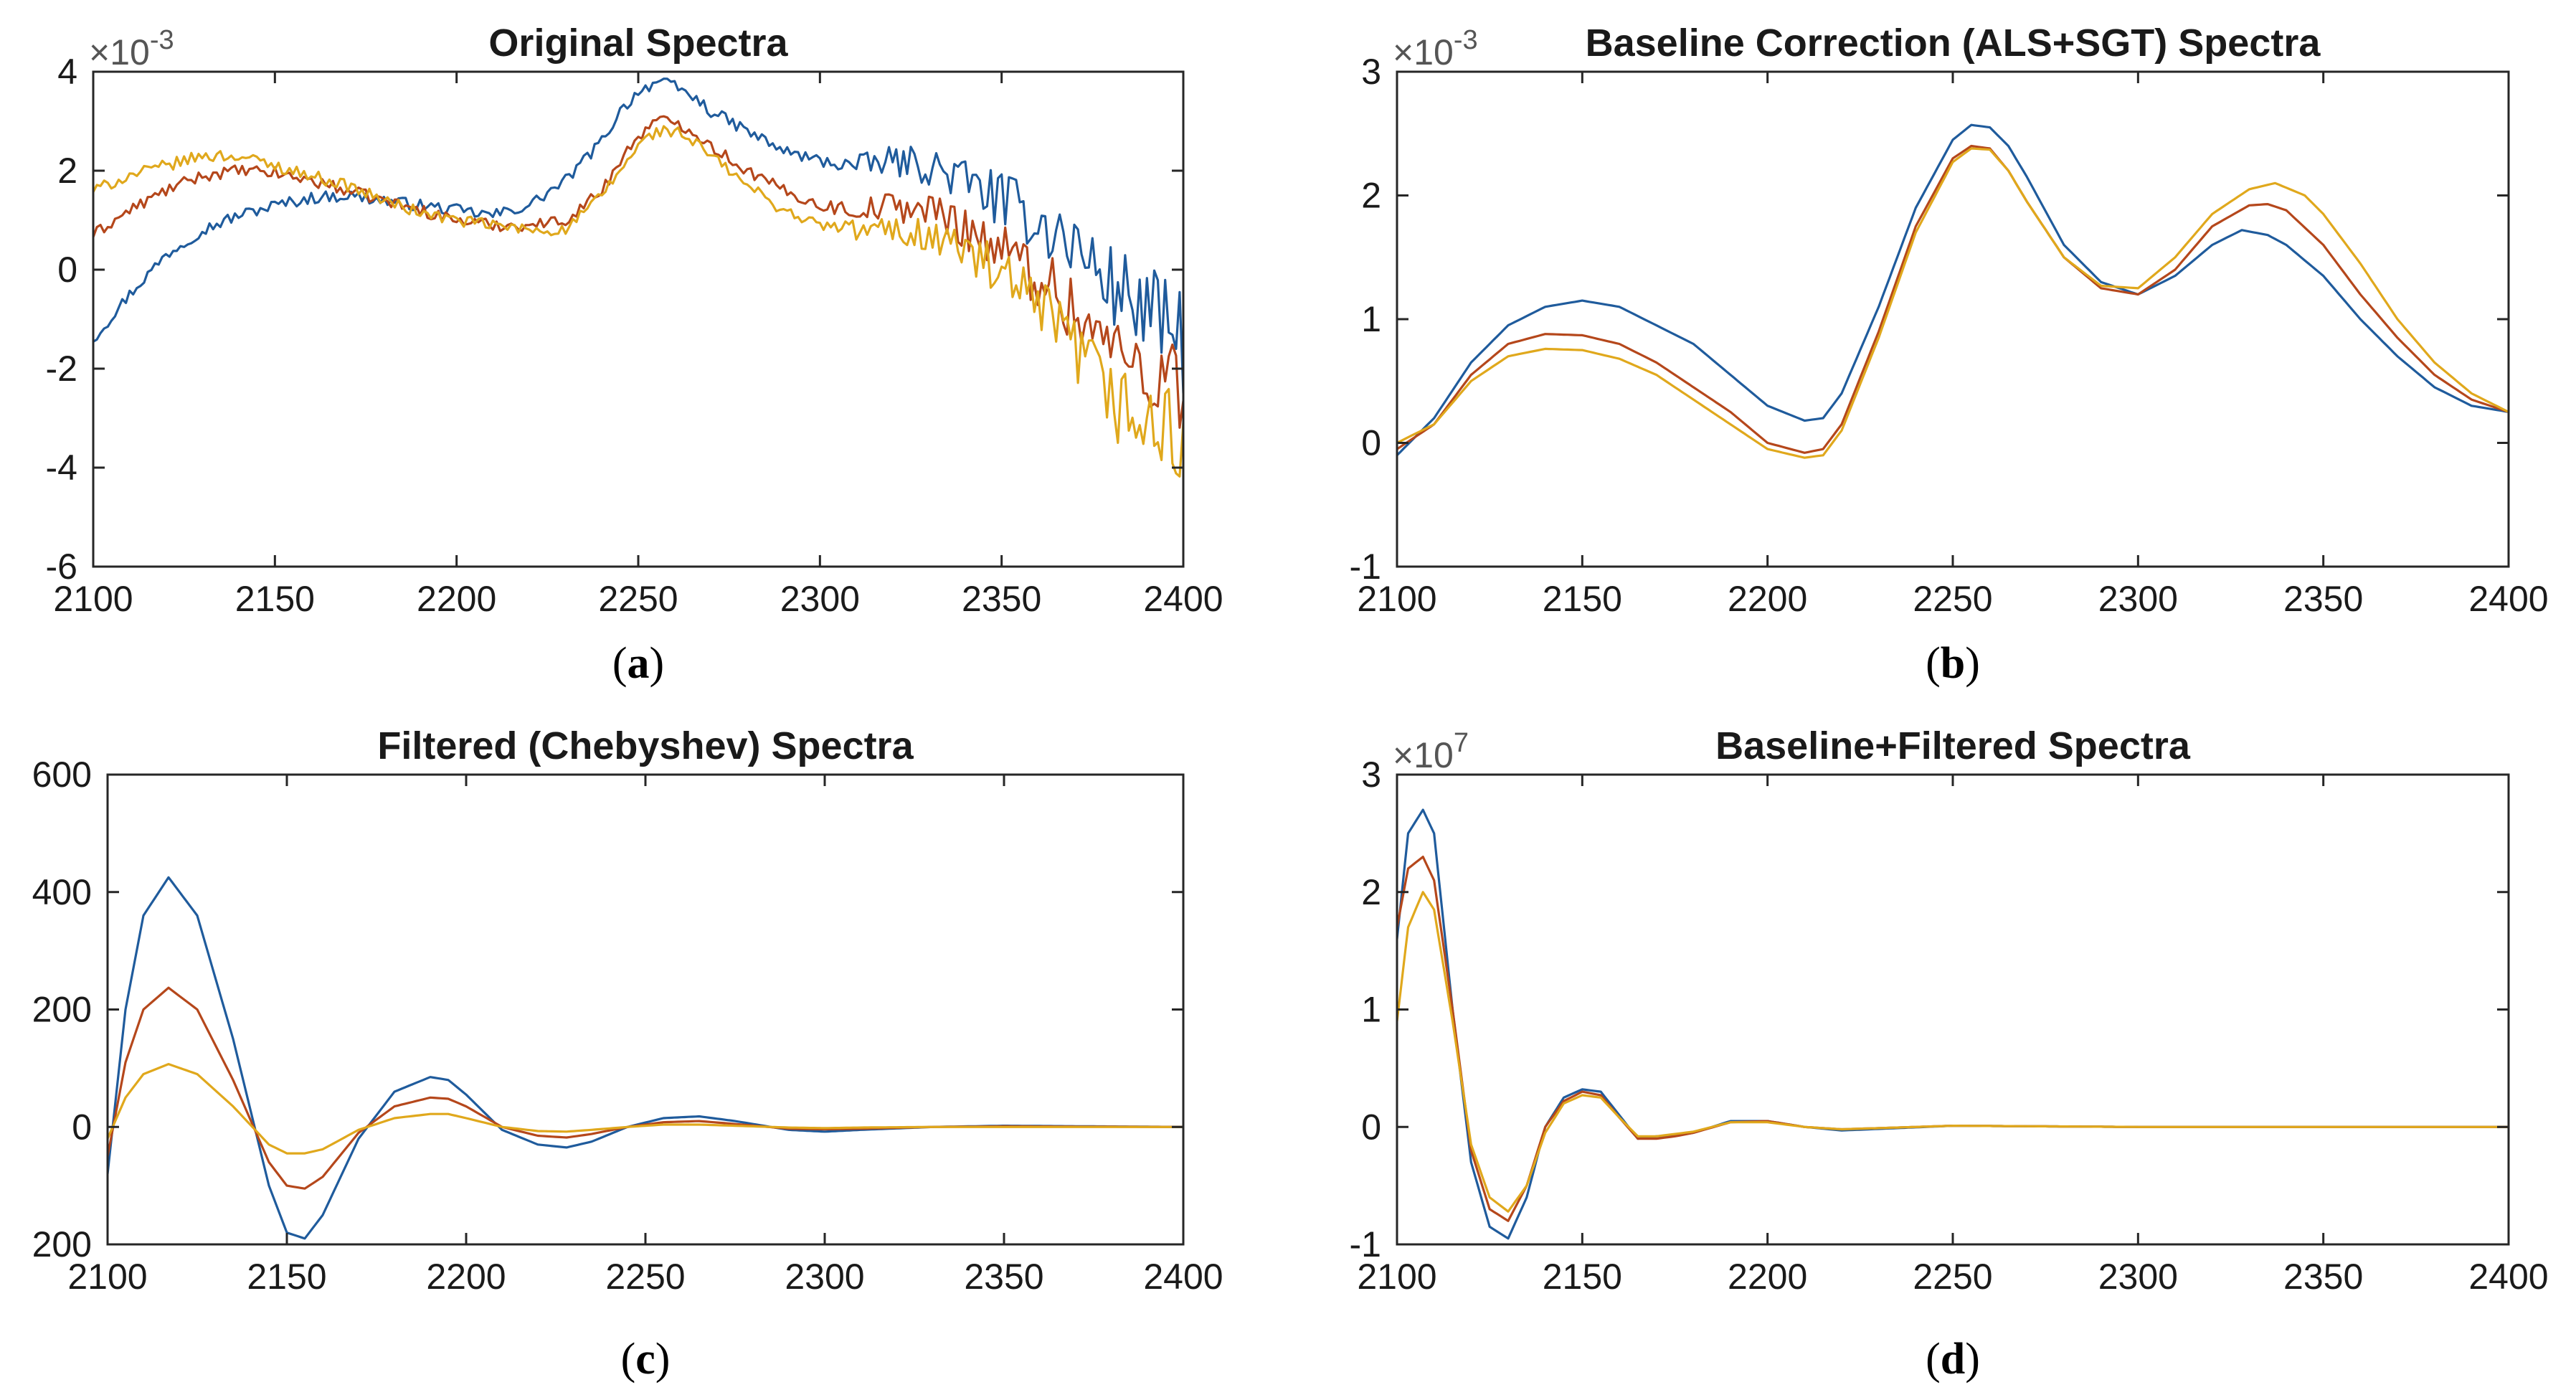  Describe the element at coordinates (1953, 1359) in the screenshot. I see `panel-caption: (d)` at that location.